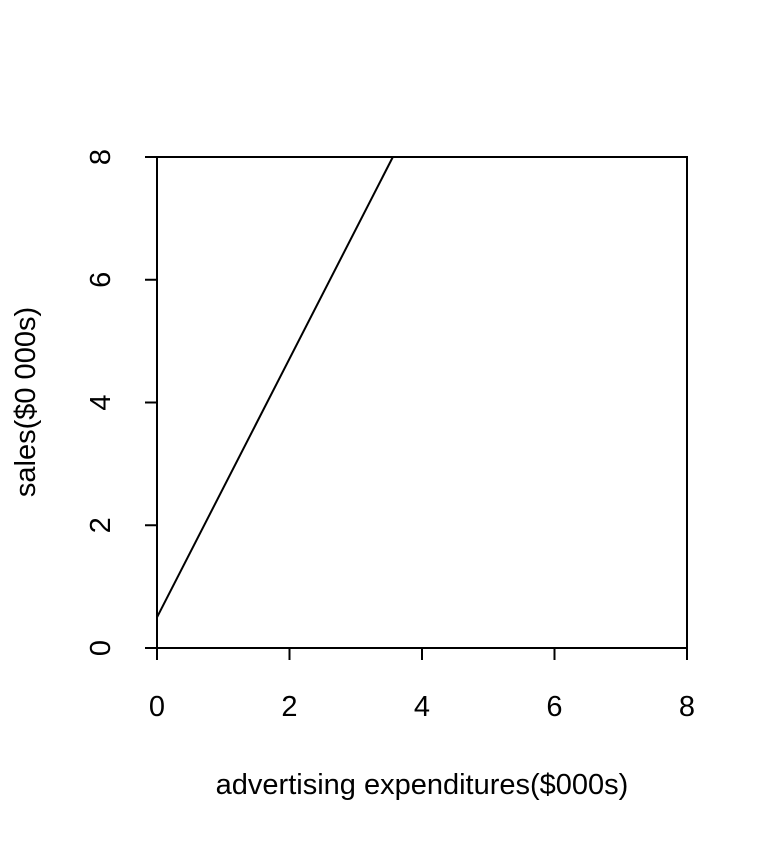  Describe the element at coordinates (101, 280) in the screenshot. I see `y-tick-label: 6` at that location.